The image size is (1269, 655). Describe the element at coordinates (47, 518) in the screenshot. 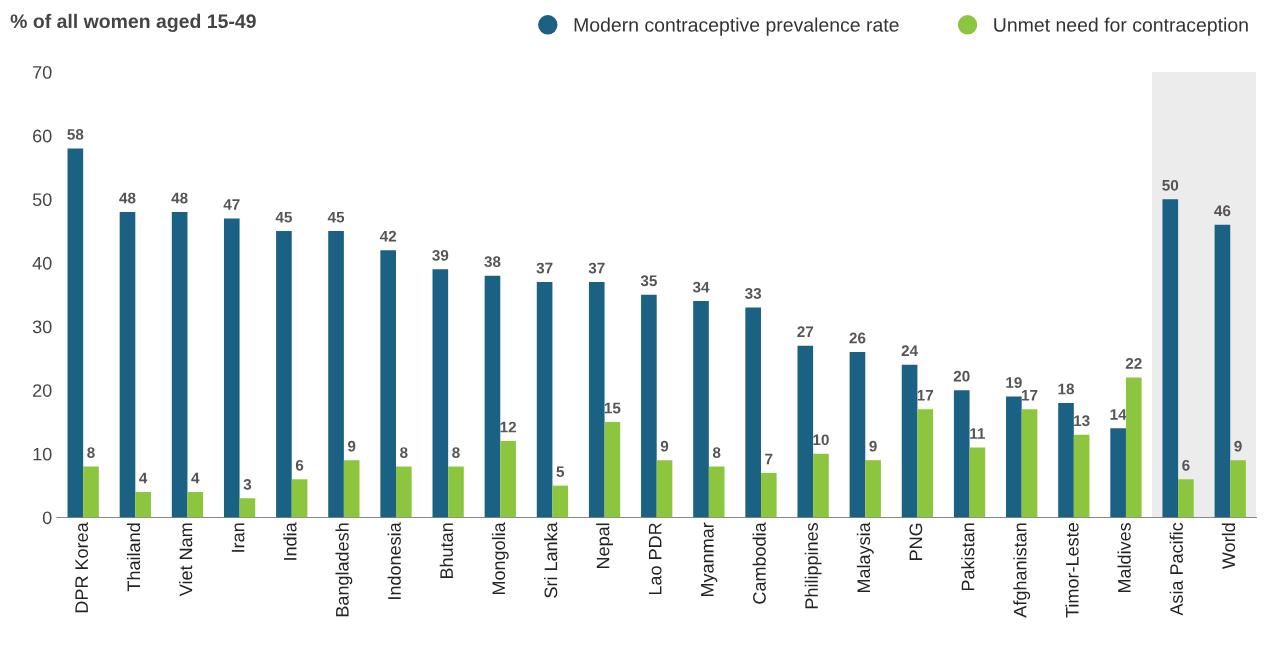

I see `y-tick-label: 0` at that location.